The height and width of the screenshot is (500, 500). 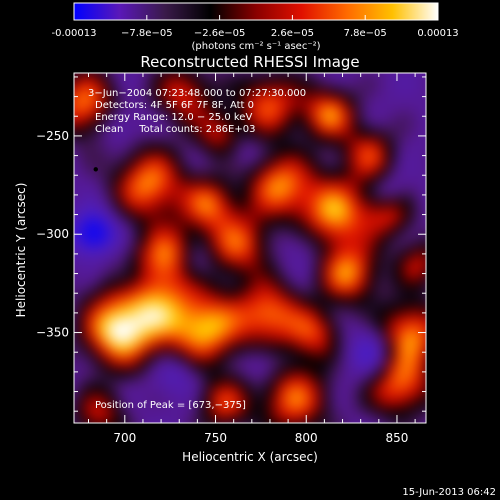 What do you see at coordinates (170, 405) in the screenshot?
I see `annotation-peak: Position of Peak = [673,−375]` at bounding box center [170, 405].